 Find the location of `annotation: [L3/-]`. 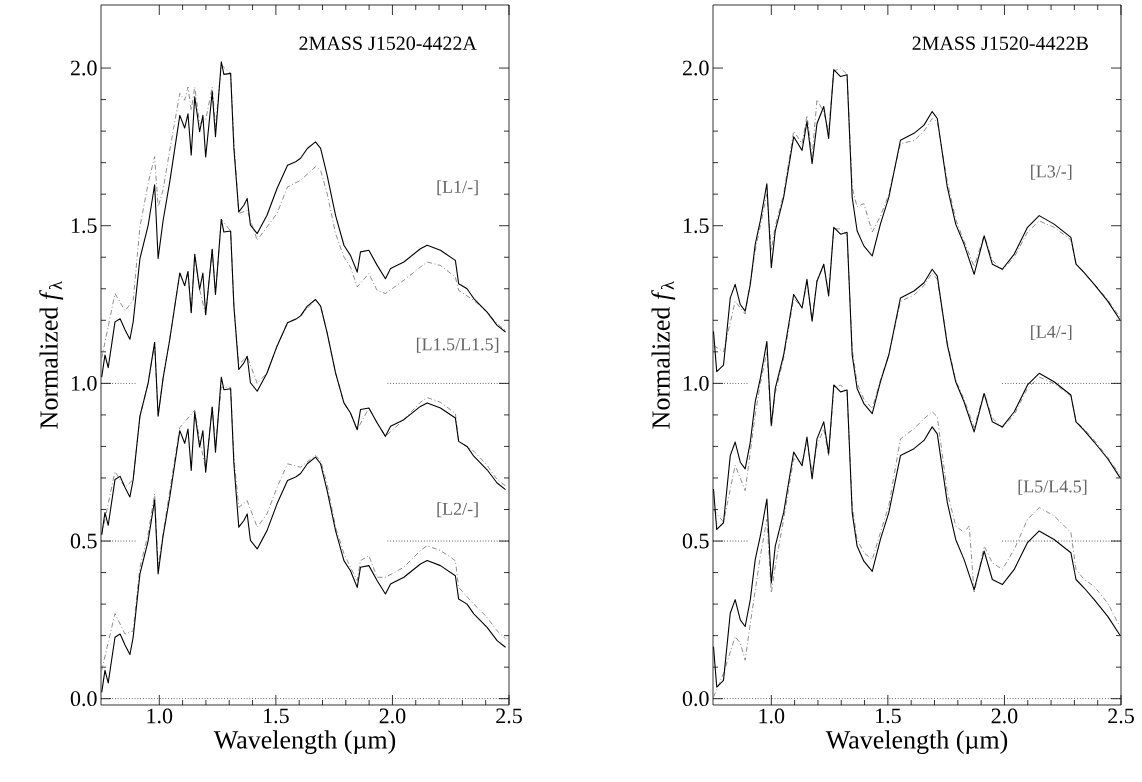

annotation: [L3/-] is located at coordinates (1051, 172).